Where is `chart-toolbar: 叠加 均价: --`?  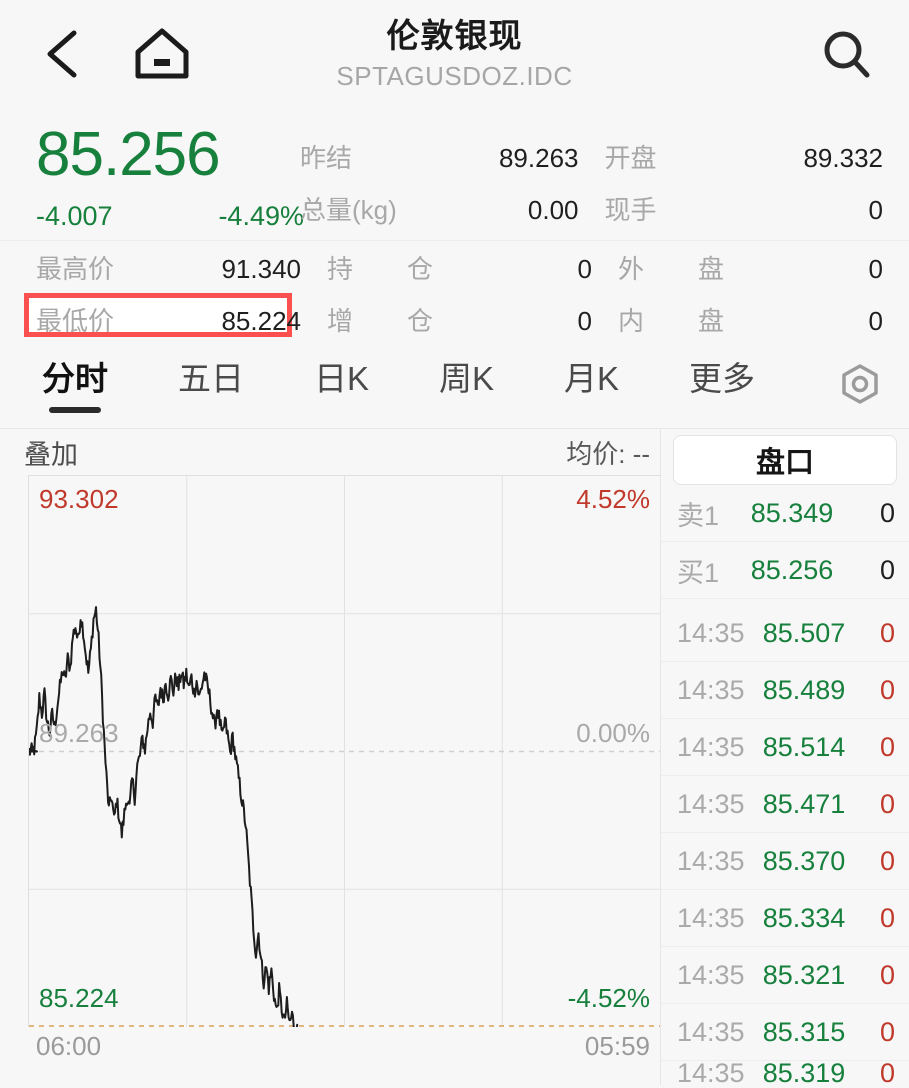
chart-toolbar: 叠加 均价: -- is located at coordinates (330, 452).